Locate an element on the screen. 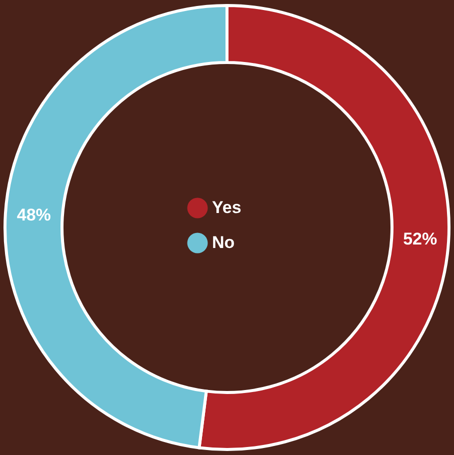  legend-label: Yes is located at coordinates (227, 207).